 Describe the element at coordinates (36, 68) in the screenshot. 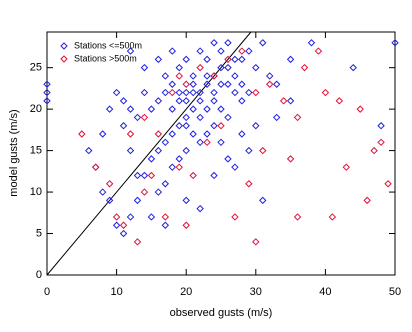

I see `y-tick-label: 25` at that location.